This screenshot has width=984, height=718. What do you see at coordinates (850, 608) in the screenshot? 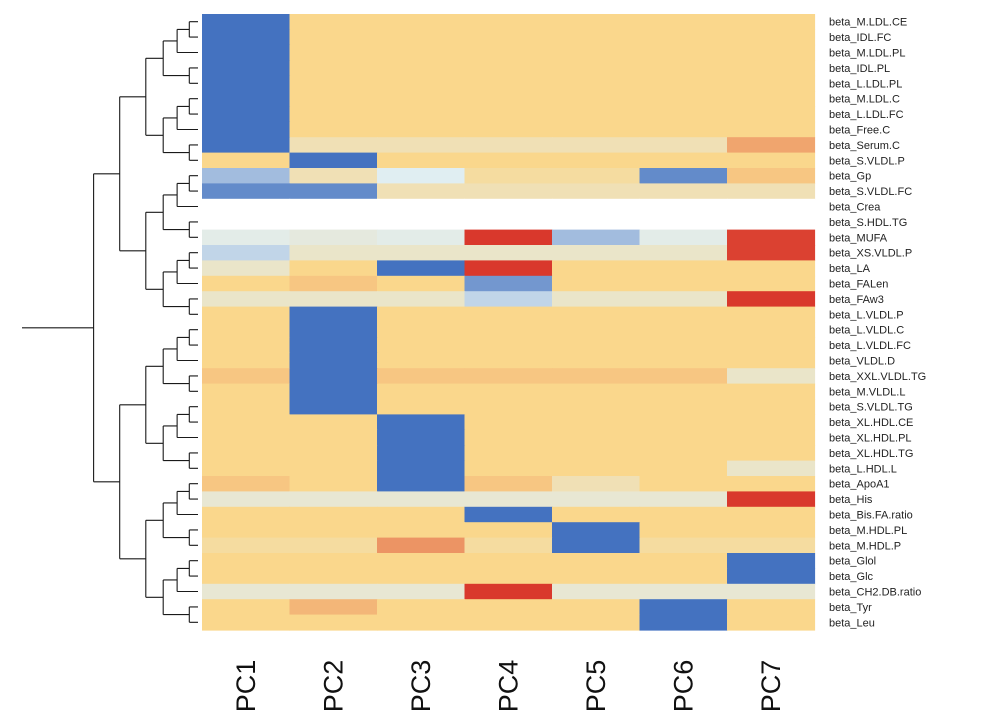
I see `row-label: beta_Tyr` at bounding box center [850, 608].